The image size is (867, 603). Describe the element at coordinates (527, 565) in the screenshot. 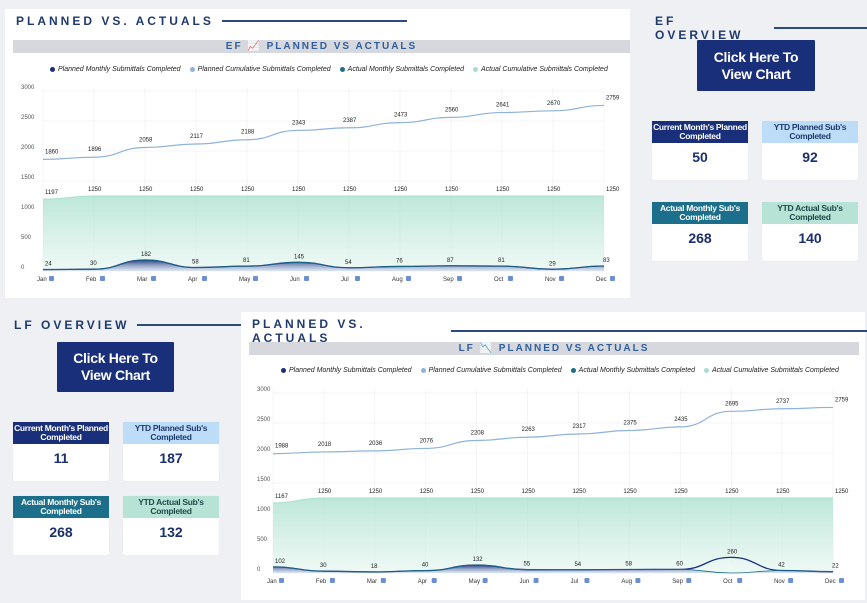

I see `monthly-data-label: 55` at that location.